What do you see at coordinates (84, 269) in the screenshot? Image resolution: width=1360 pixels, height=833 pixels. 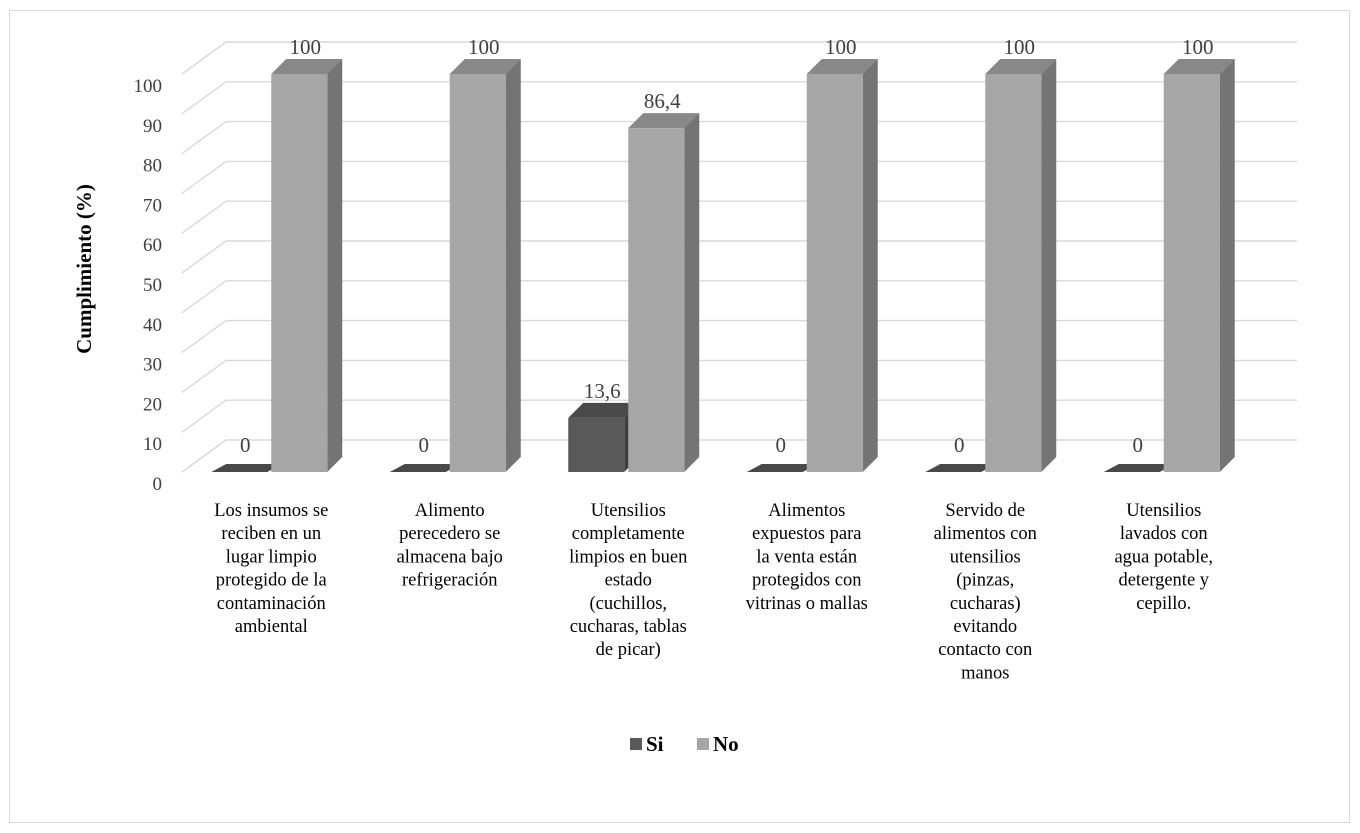 I see `y-axis-title: Cumplimiento (%)` at bounding box center [84, 269].